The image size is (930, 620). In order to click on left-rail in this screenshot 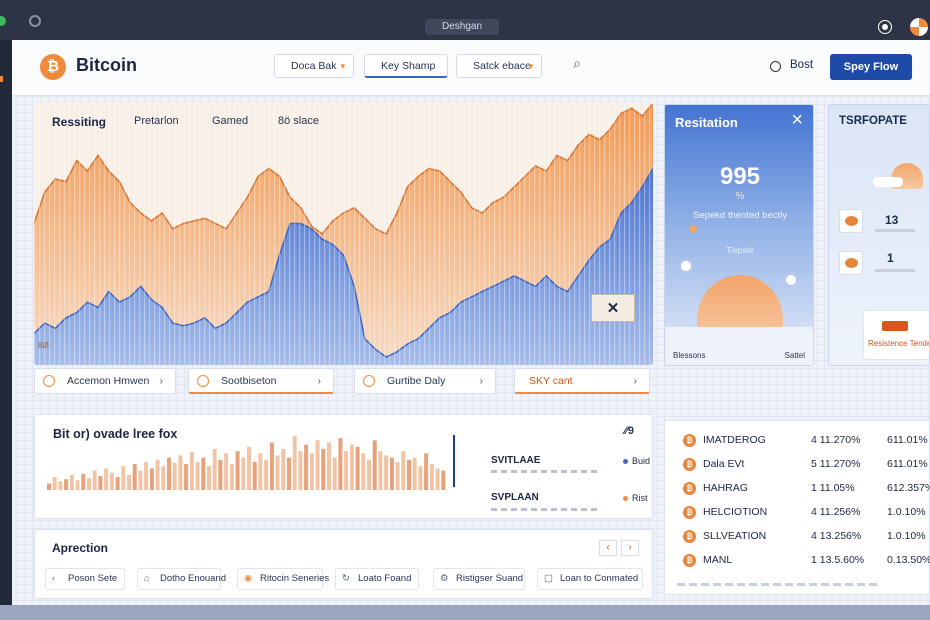, I will do `click(6, 325)`.